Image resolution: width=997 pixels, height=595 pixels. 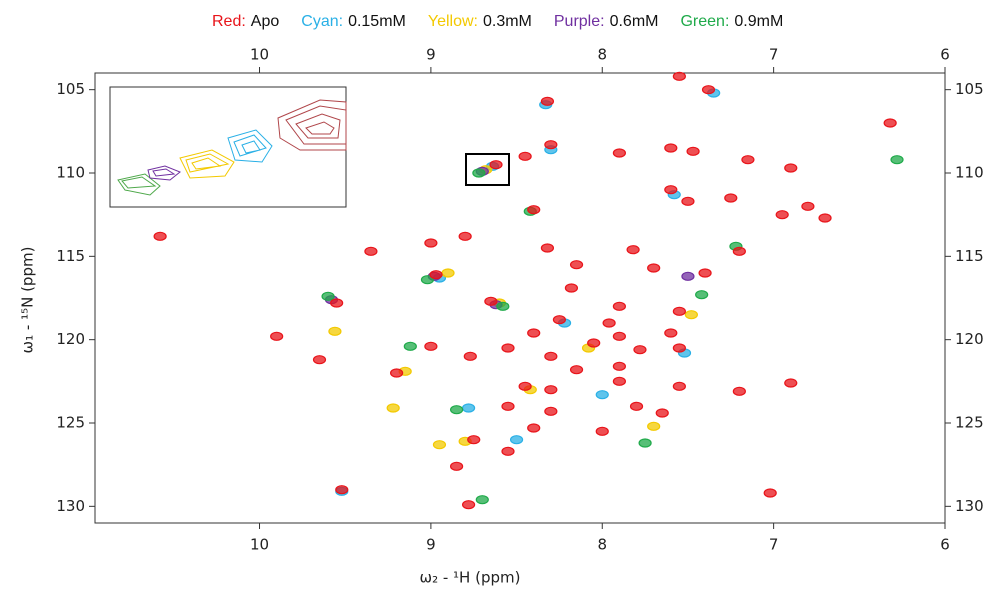 What do you see at coordinates (377, 21) in the screenshot?
I see `legend-label: 0.15mM` at bounding box center [377, 21].